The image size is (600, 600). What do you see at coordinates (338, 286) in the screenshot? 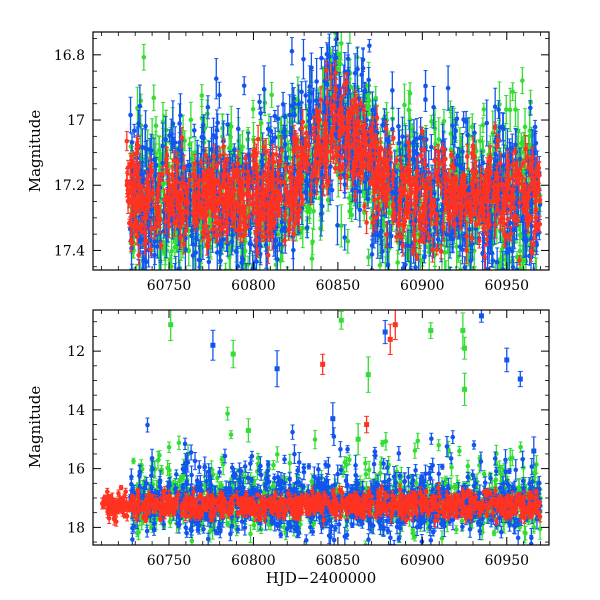
I see `top-x-tick-label: 60850` at bounding box center [338, 286].